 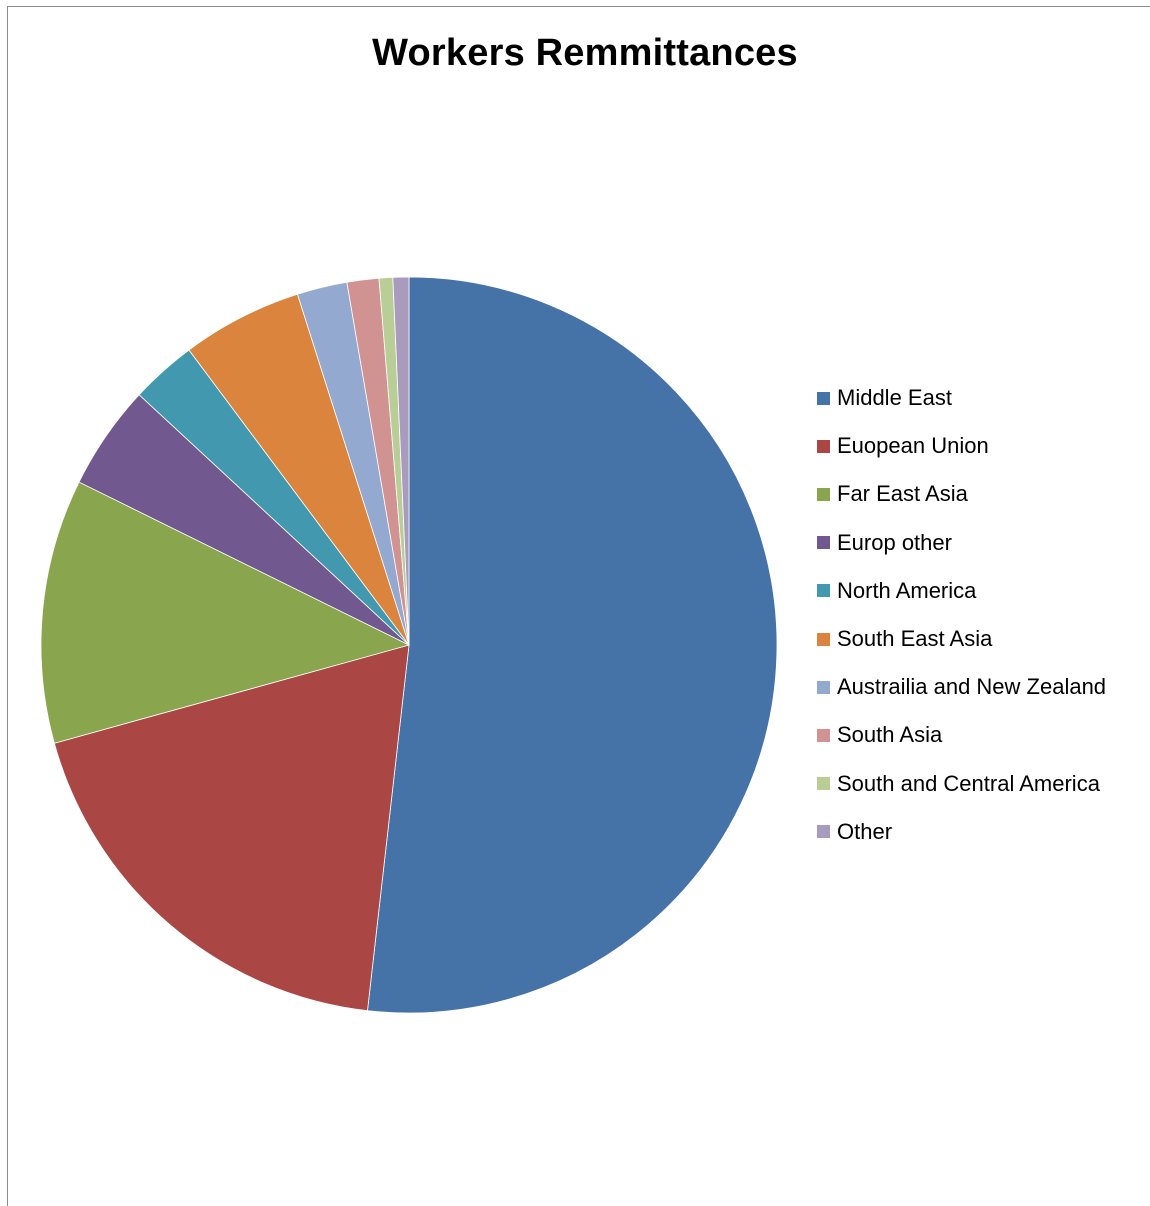 What do you see at coordinates (894, 398) in the screenshot?
I see `legend-label: Middle East` at bounding box center [894, 398].